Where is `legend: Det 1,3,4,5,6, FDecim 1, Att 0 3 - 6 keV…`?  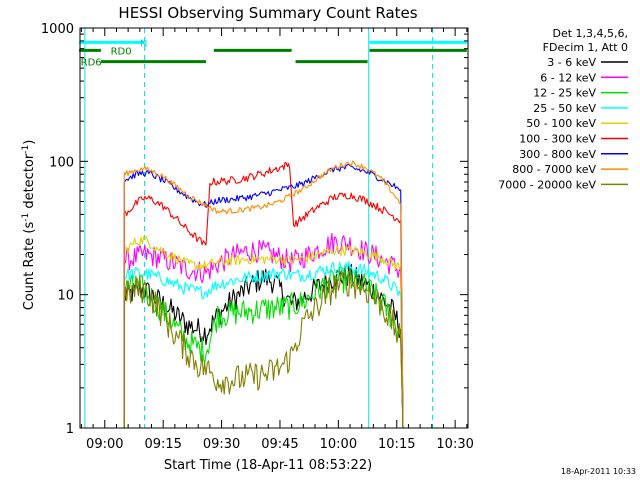 legend: Det 1,3,4,5,6, FDecim 1, Att 0 3 - 6 keV… is located at coordinates (563, 109).